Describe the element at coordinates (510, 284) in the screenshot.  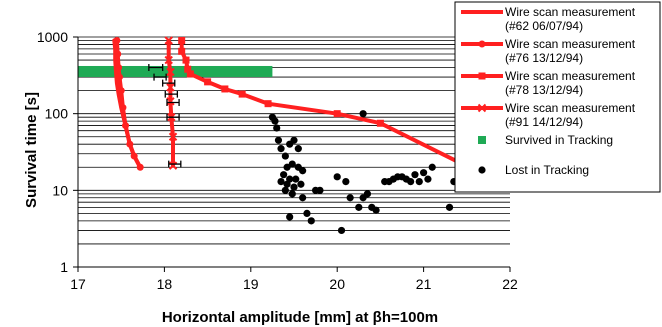
I see `x-tick-label: 22` at that location.